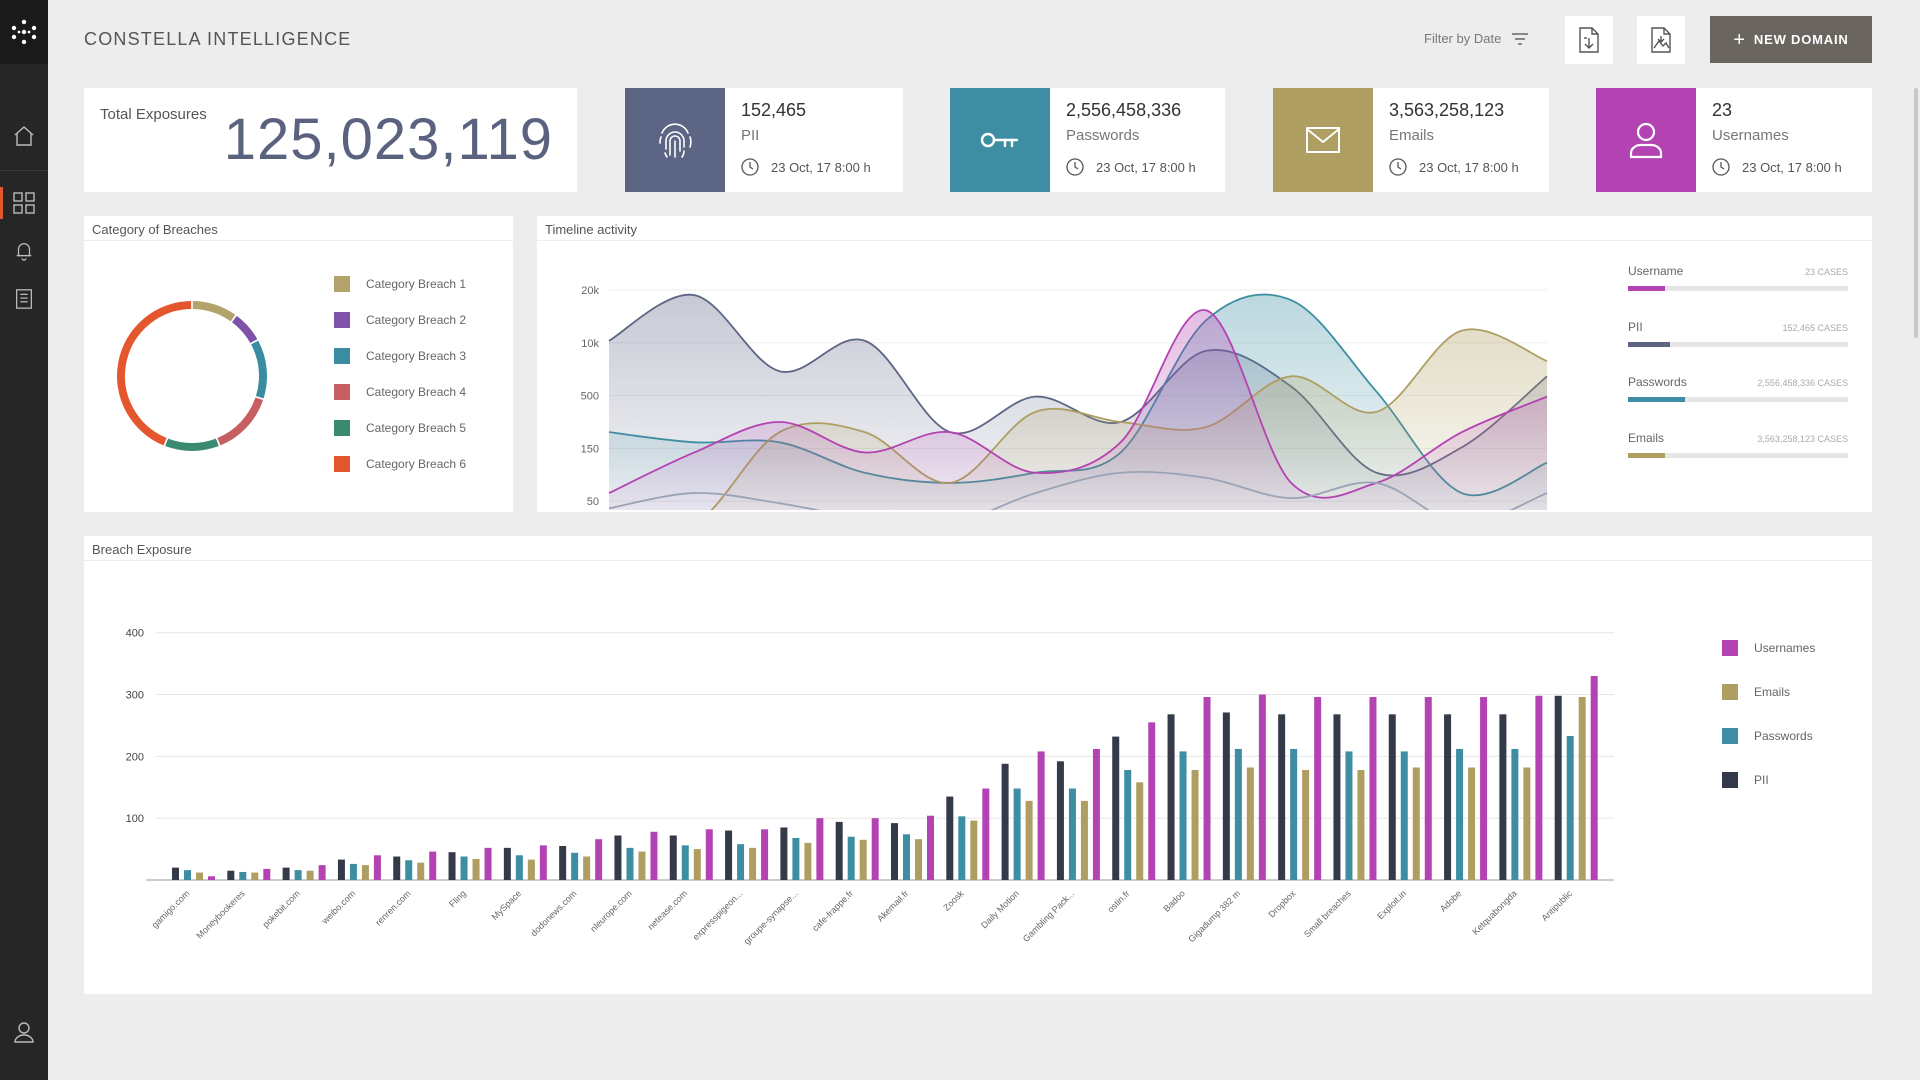 The height and width of the screenshot is (1080, 1920). Describe the element at coordinates (1791, 39) in the screenshot. I see `new-domain-button: + NEW DOMAIN` at that location.